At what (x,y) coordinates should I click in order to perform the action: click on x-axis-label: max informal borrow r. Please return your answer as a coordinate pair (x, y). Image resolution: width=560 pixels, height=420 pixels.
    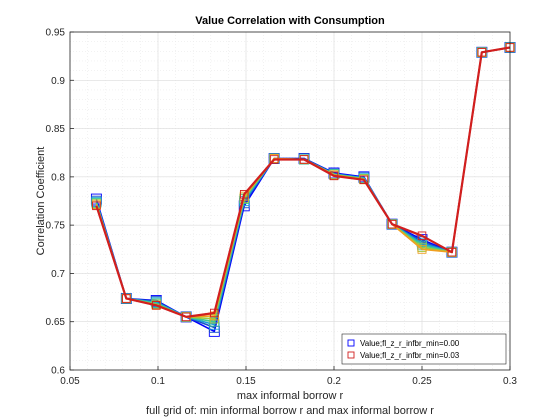
    Looking at the image, I should click on (290, 396).